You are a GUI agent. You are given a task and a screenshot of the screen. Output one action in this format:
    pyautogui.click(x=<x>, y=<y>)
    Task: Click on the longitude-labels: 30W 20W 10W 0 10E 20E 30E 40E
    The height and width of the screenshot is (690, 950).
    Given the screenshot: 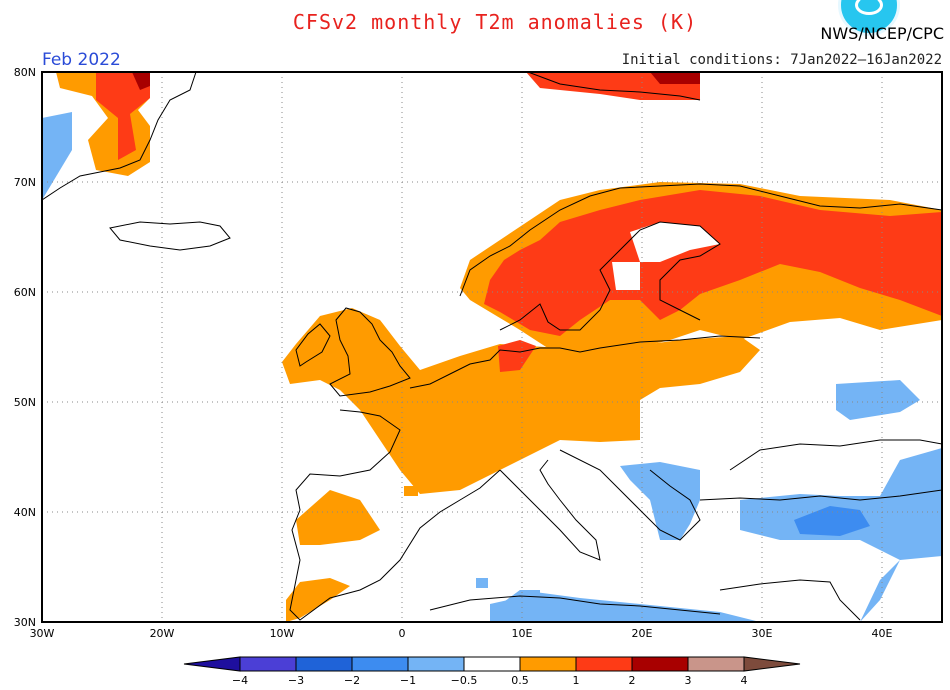 What is the action you would take?
    pyautogui.click(x=461, y=633)
    